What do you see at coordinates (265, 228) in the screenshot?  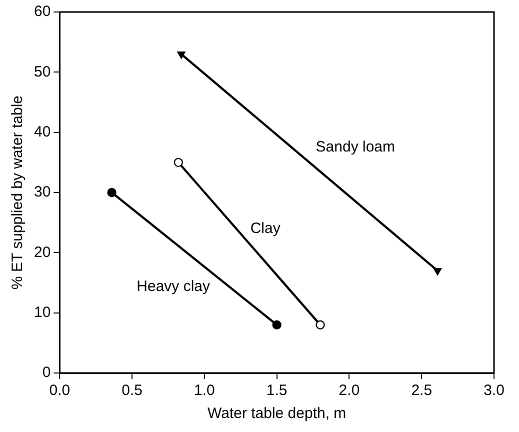 I see `series-label: Clay` at bounding box center [265, 228].